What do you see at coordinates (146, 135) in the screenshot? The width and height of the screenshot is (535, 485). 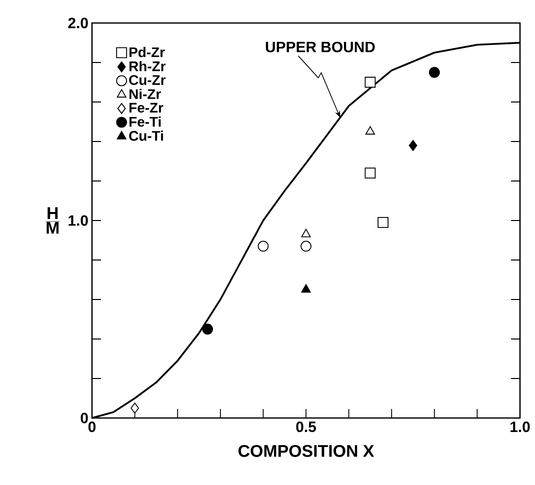 I see `legend-label: Cu-Ti` at bounding box center [146, 135].